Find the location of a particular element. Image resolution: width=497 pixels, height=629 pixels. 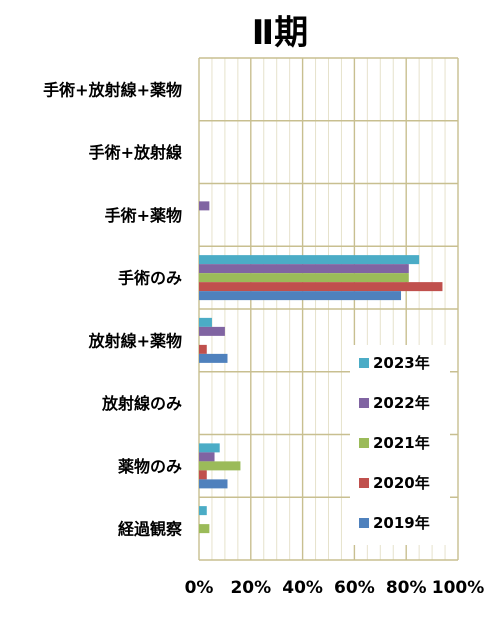

x-tick-label: 60% is located at coordinates (354, 588).